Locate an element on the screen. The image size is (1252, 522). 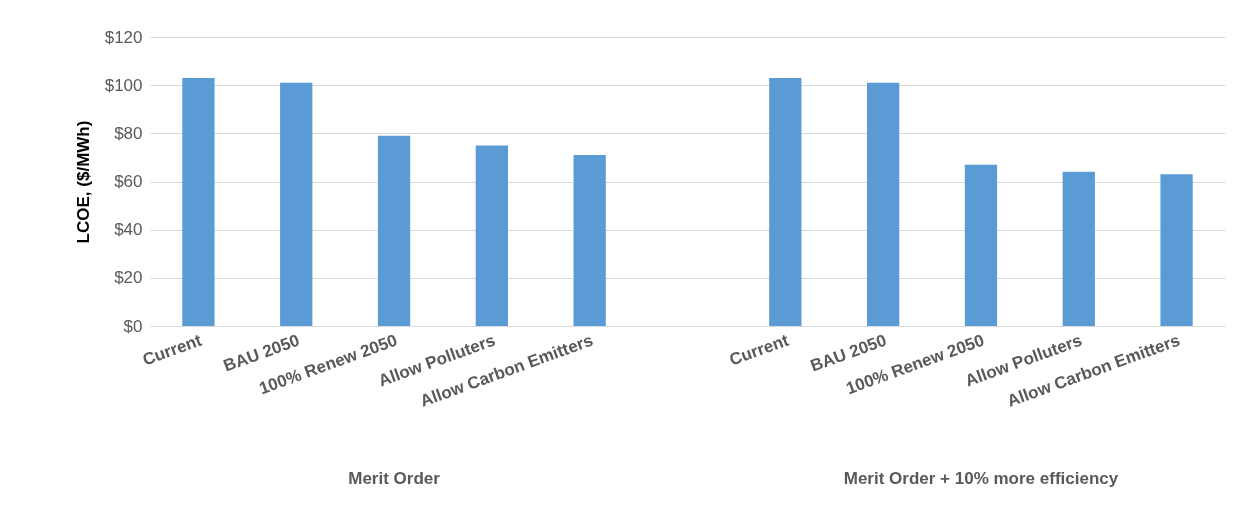
text: Merit Order + 10% more efficiency is located at coordinates (981, 478).